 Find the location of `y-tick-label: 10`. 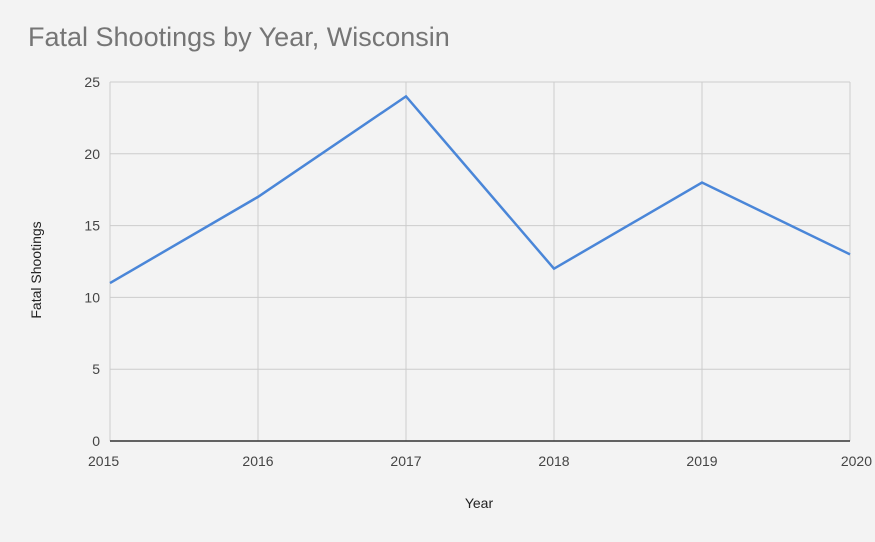

y-tick-label: 10 is located at coordinates (92, 297).